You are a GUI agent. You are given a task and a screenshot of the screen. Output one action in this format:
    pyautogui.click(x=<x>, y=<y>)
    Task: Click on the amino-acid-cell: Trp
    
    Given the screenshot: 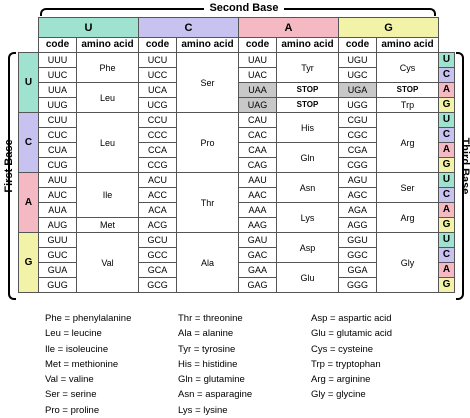 What is the action you would take?
    pyautogui.click(x=407, y=105)
    